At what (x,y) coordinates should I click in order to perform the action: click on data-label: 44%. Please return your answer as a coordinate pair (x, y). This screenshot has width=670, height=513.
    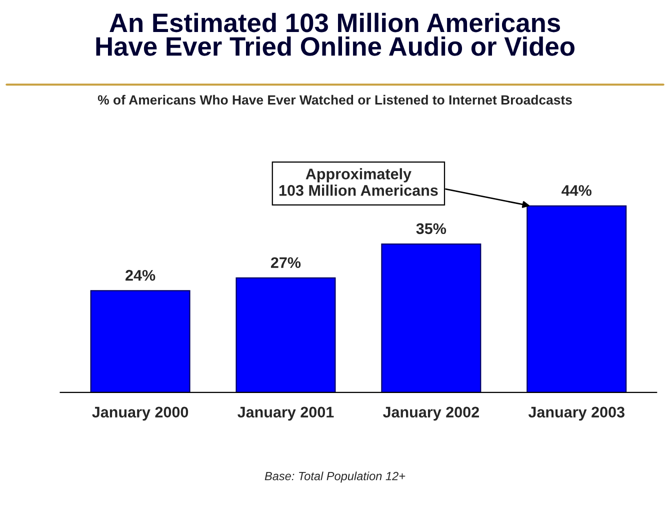
    Looking at the image, I should click on (577, 190).